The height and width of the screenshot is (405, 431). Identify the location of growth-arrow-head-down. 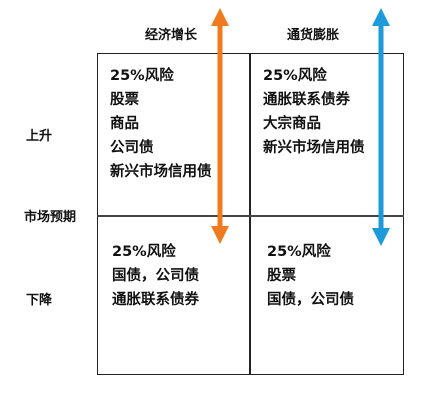
(220, 235).